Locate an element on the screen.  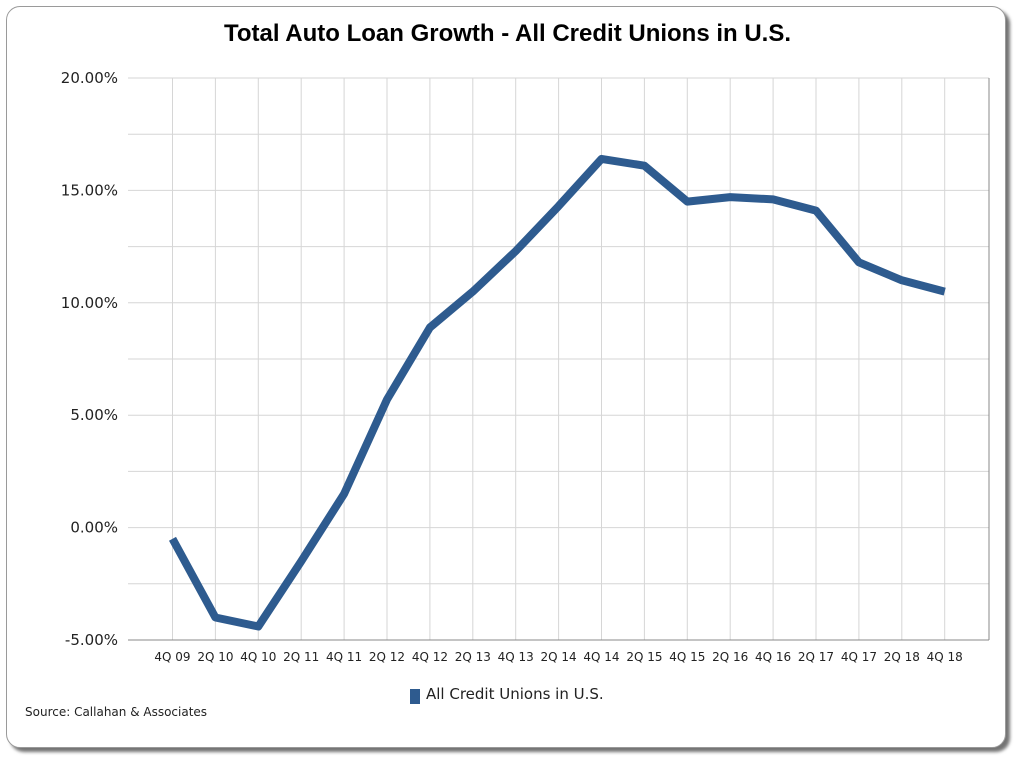
x-tick-label: 4Q 11 is located at coordinates (344, 657).